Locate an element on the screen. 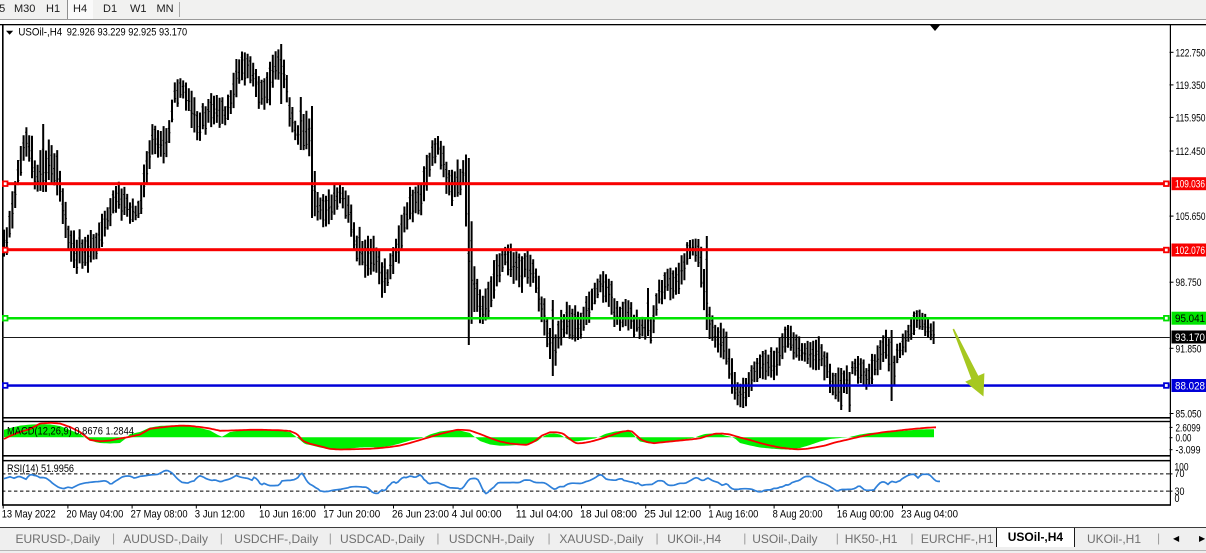 The height and width of the screenshot is (553, 1206). svg-text: 0 is located at coordinates (1177, 499).